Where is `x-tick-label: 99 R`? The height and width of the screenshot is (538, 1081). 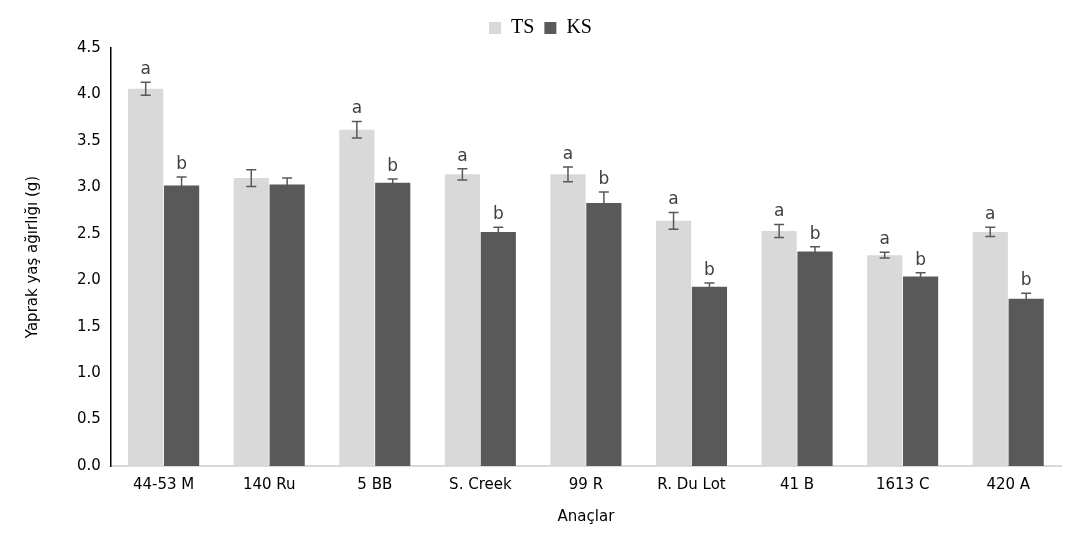 x-tick-label: 99 R is located at coordinates (586, 483).